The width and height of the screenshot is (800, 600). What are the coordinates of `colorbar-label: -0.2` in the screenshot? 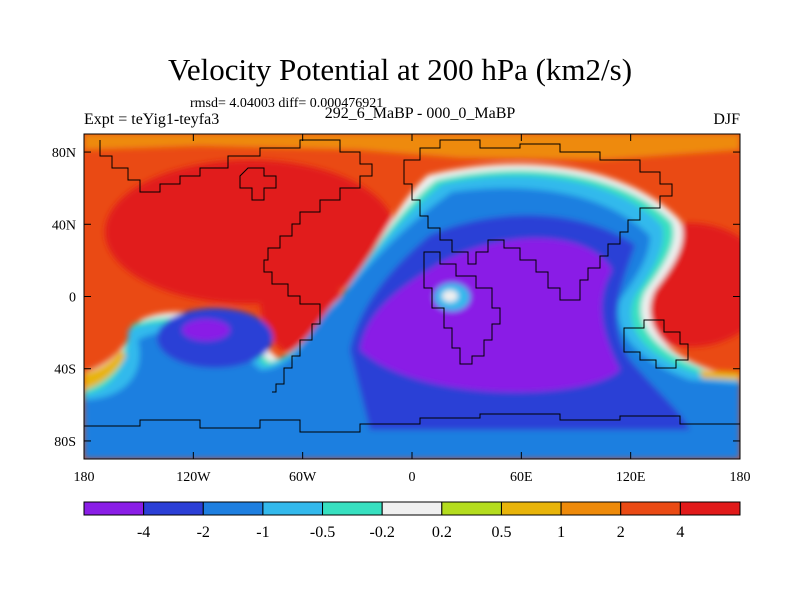 It's located at (382, 532).